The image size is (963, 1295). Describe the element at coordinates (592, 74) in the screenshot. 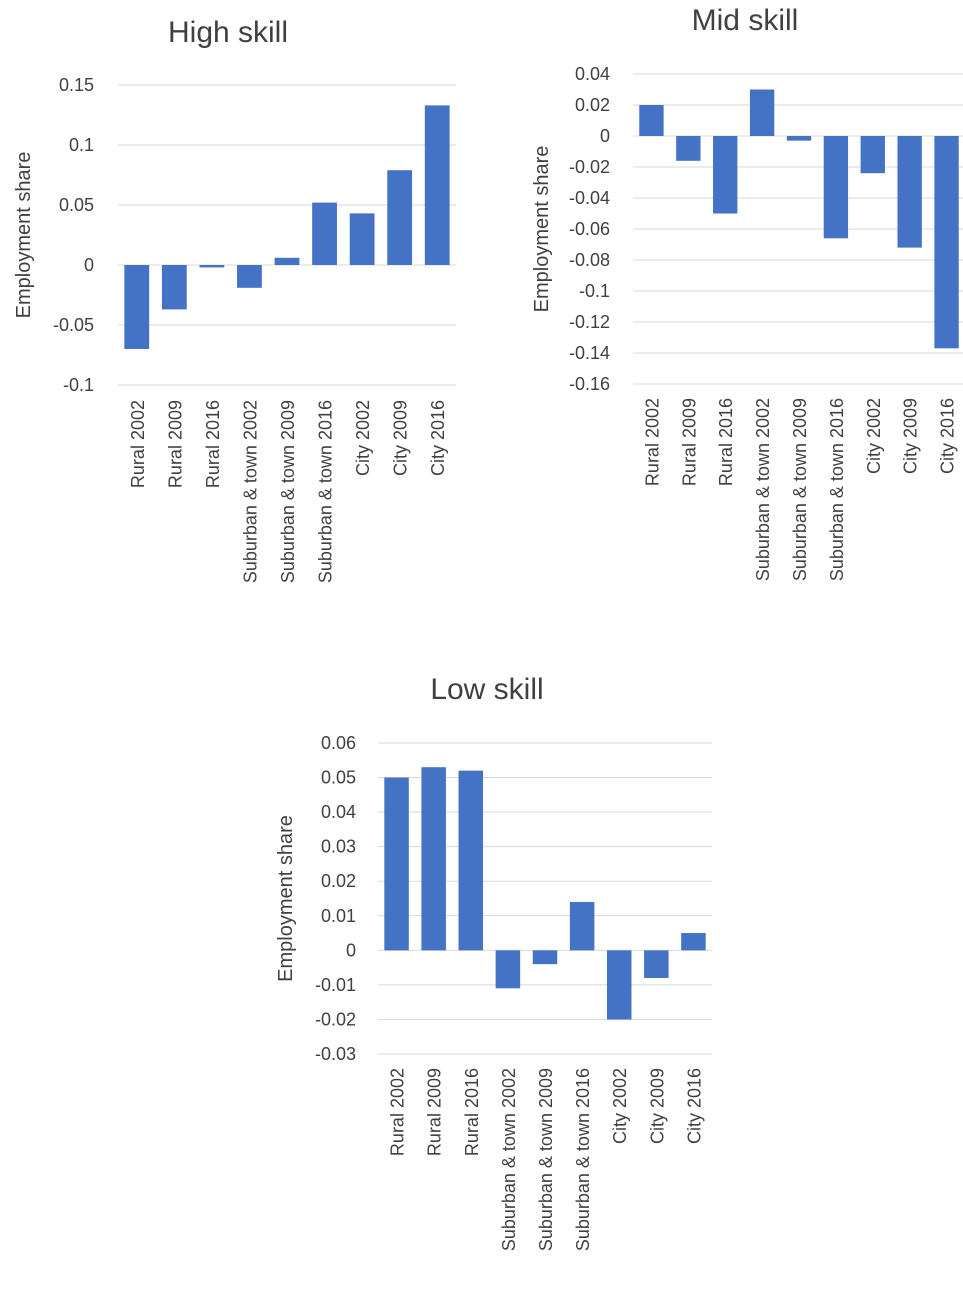

I see `mid-skill-y-tick-label: 0.04` at that location.